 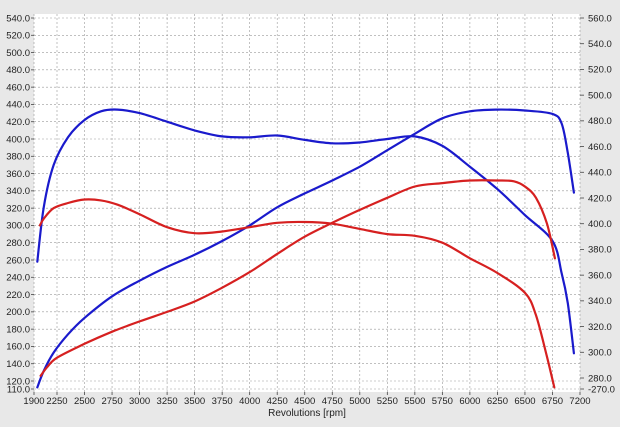 What do you see at coordinates (469, 401) in the screenshot?
I see `x-tick-label: 6000` at bounding box center [469, 401].